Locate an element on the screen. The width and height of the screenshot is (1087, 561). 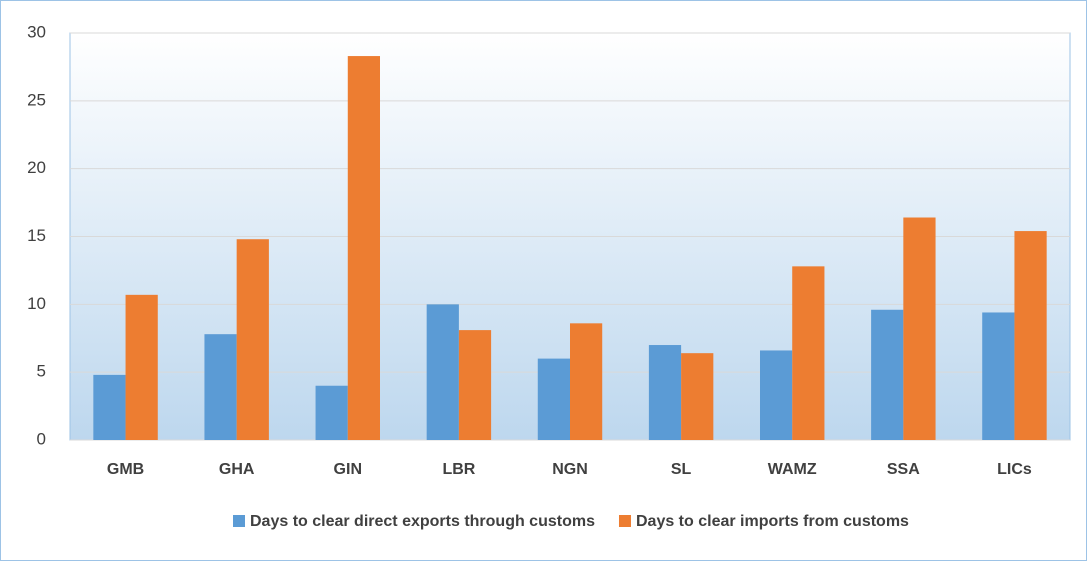
y-tick-label: 10 is located at coordinates (36, 303).